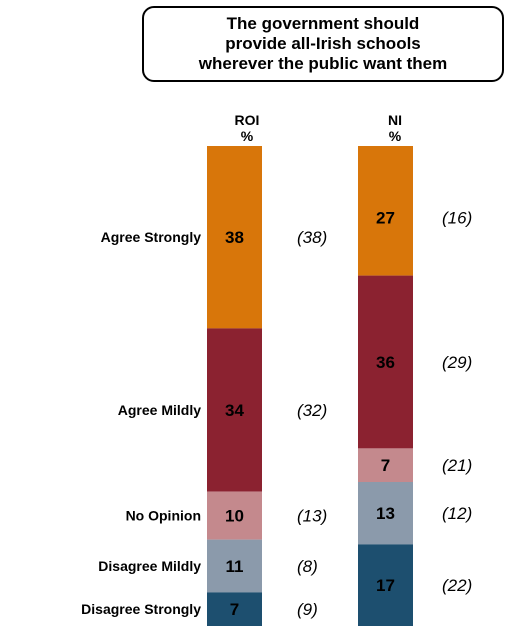 The height and width of the screenshot is (628, 509). I want to click on bar-segment-ni-disagree-strongly, so click(385, 585).